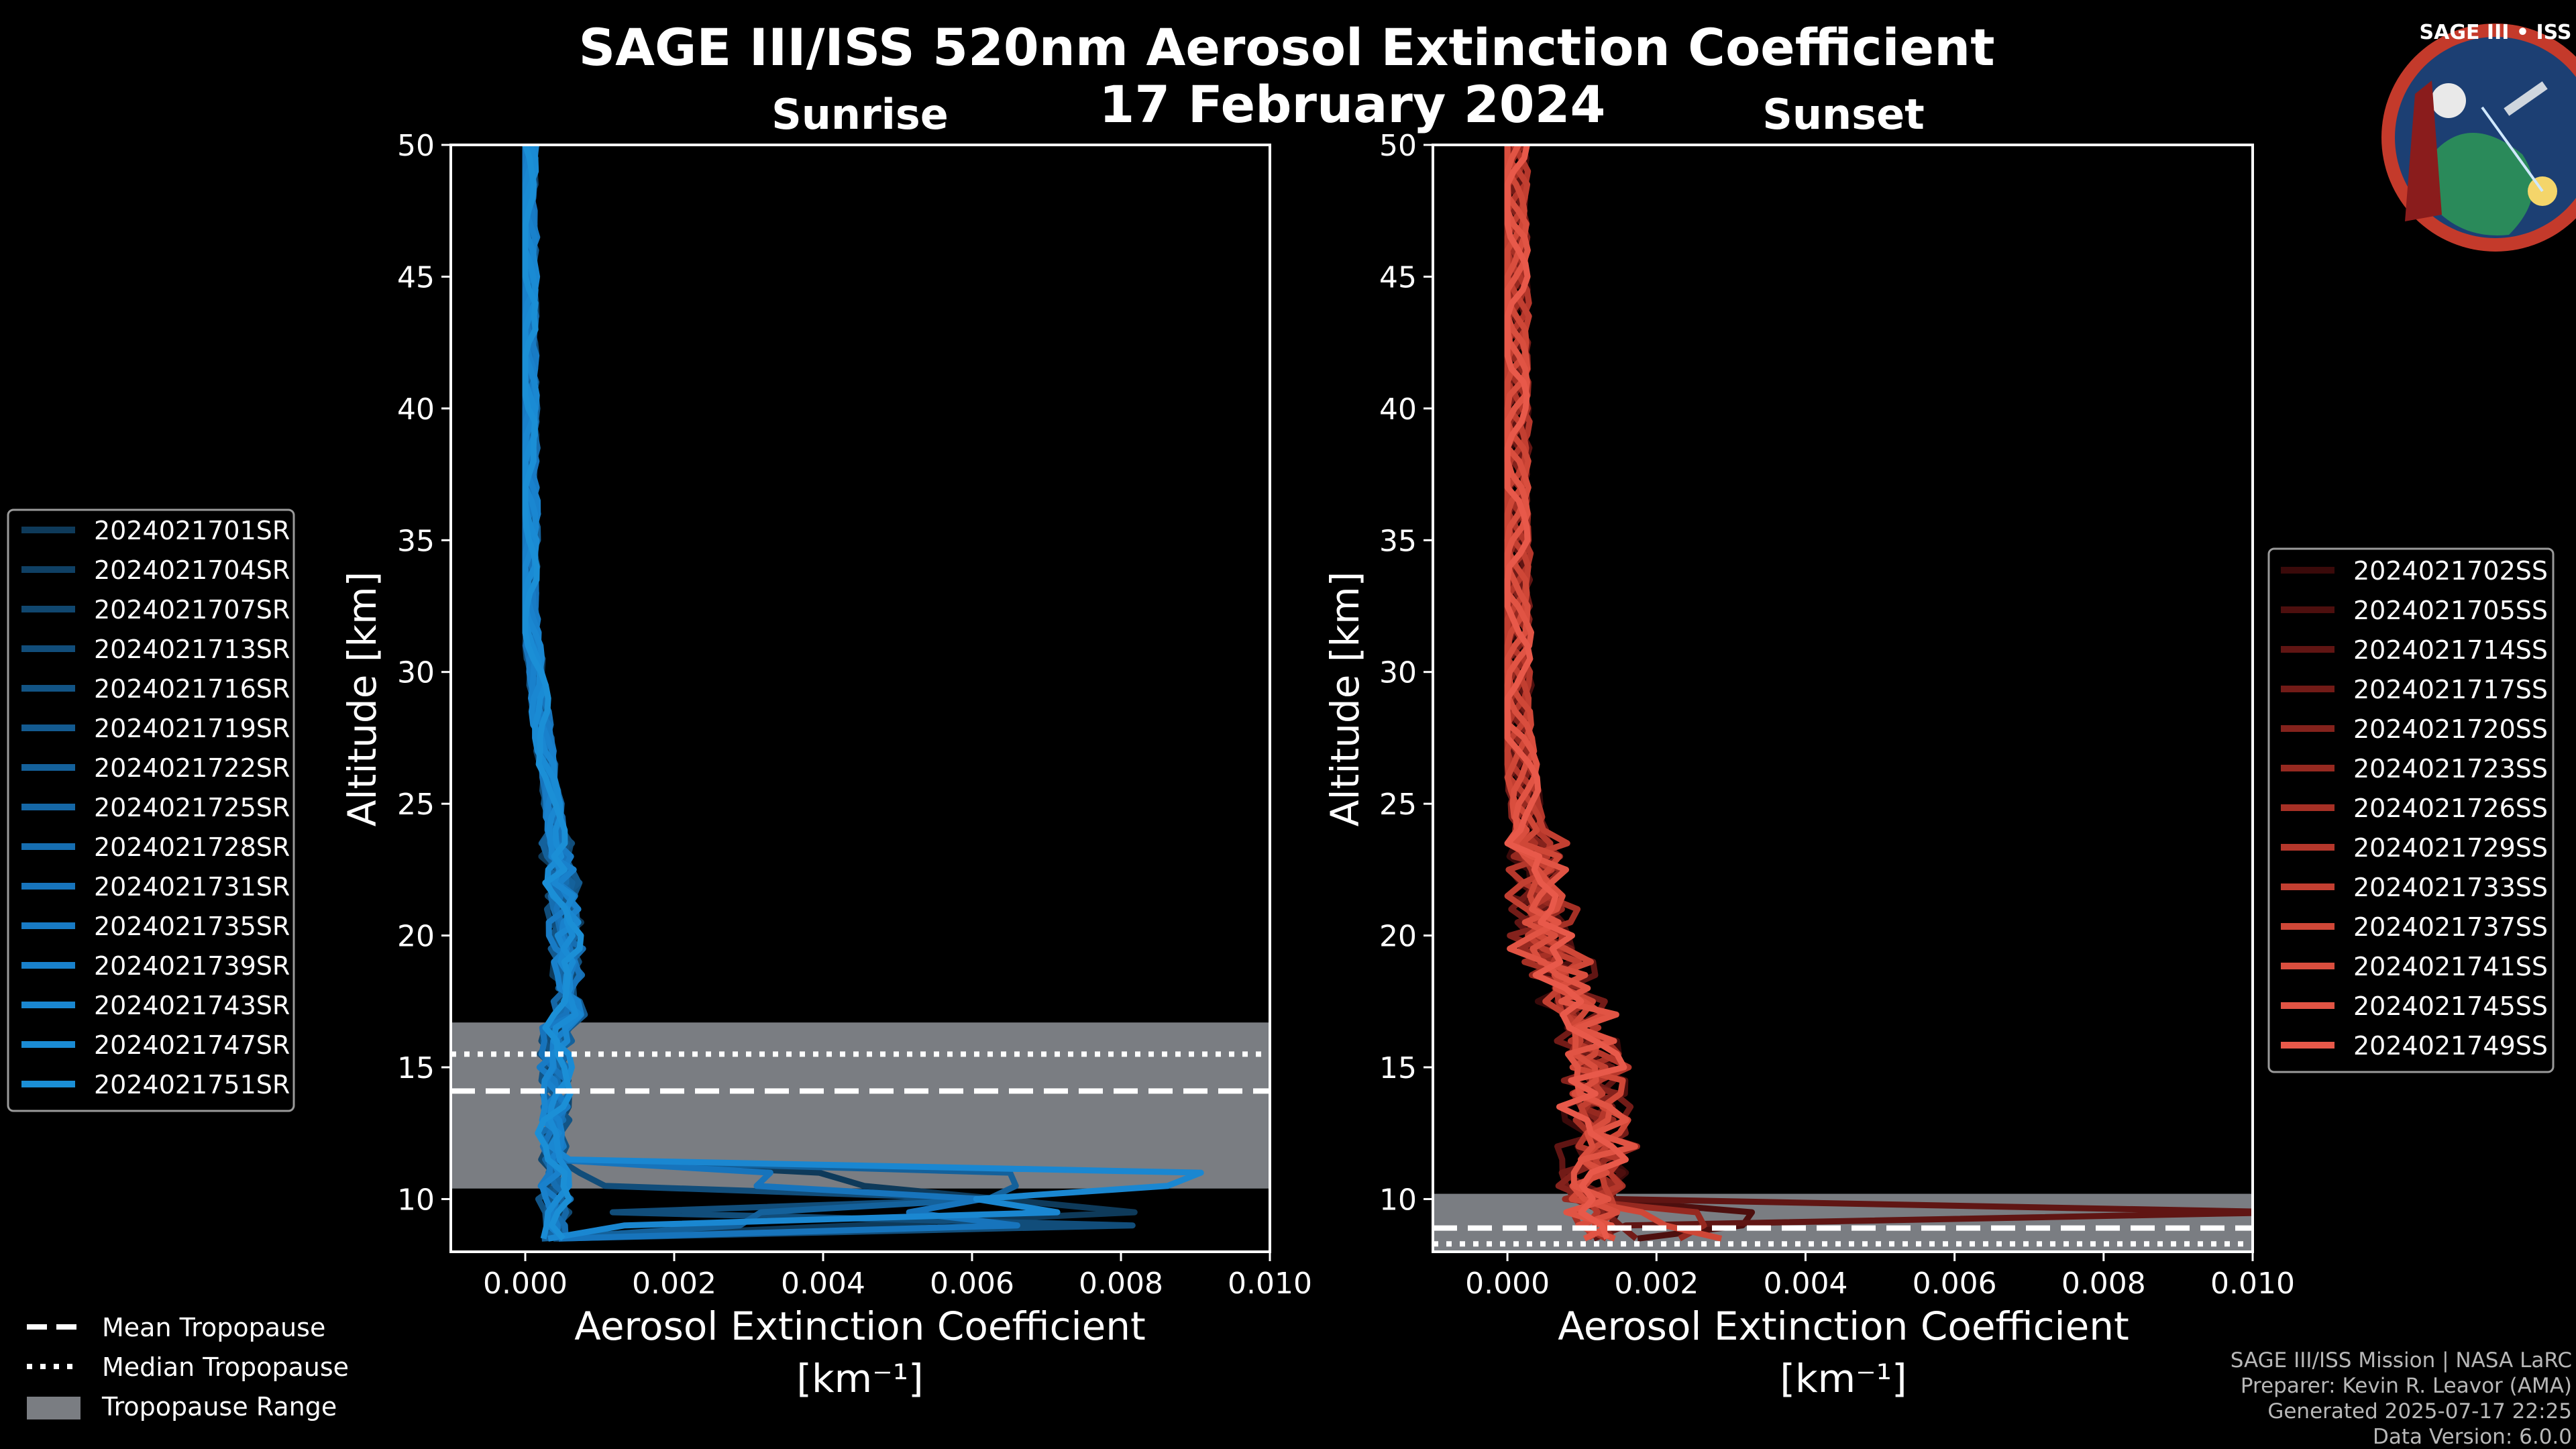 The image size is (2576, 1449). What do you see at coordinates (192, 1045) in the screenshot?
I see `sunrise-legend-label: 2024021747SR` at bounding box center [192, 1045].